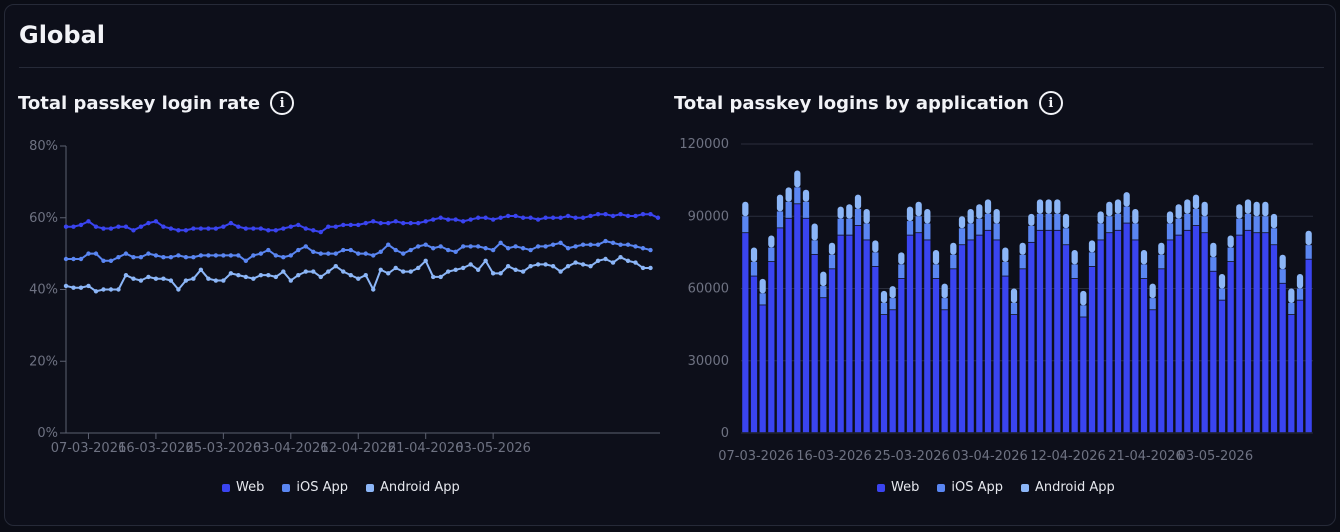  Describe the element at coordinates (43, 218) in the screenshot. I see `y-tick-label: 60%` at that location.